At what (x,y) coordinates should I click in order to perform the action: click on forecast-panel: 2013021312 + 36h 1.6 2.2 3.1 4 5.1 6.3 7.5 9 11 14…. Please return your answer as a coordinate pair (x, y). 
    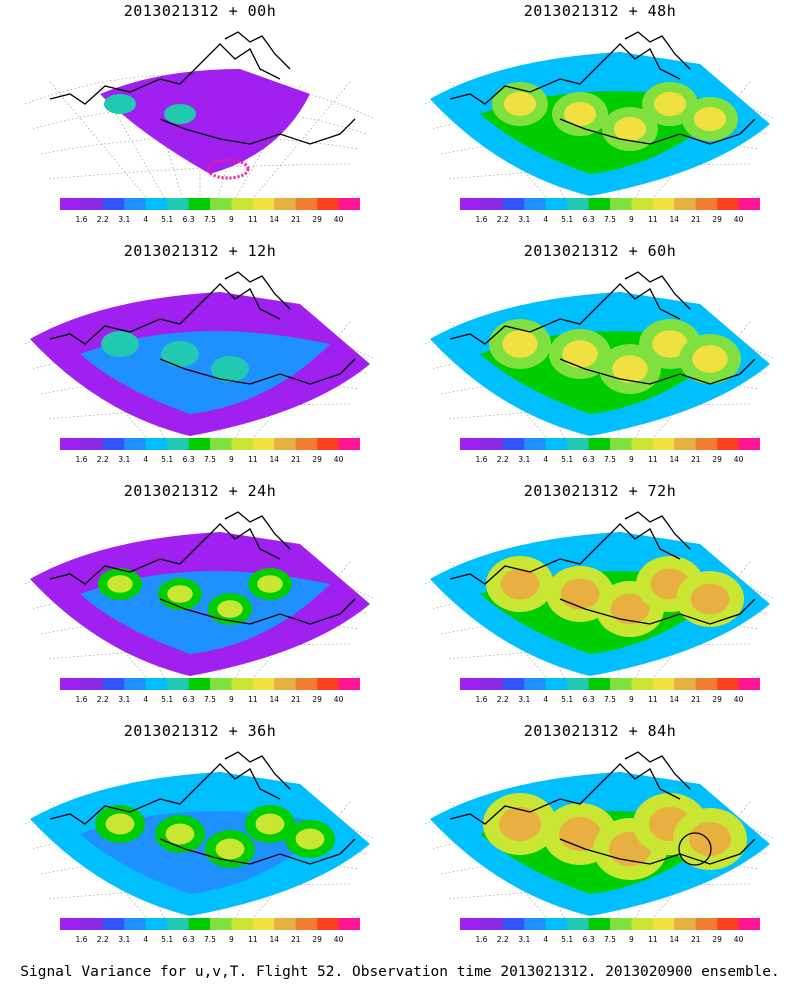
    Looking at the image, I should click on (200, 840).